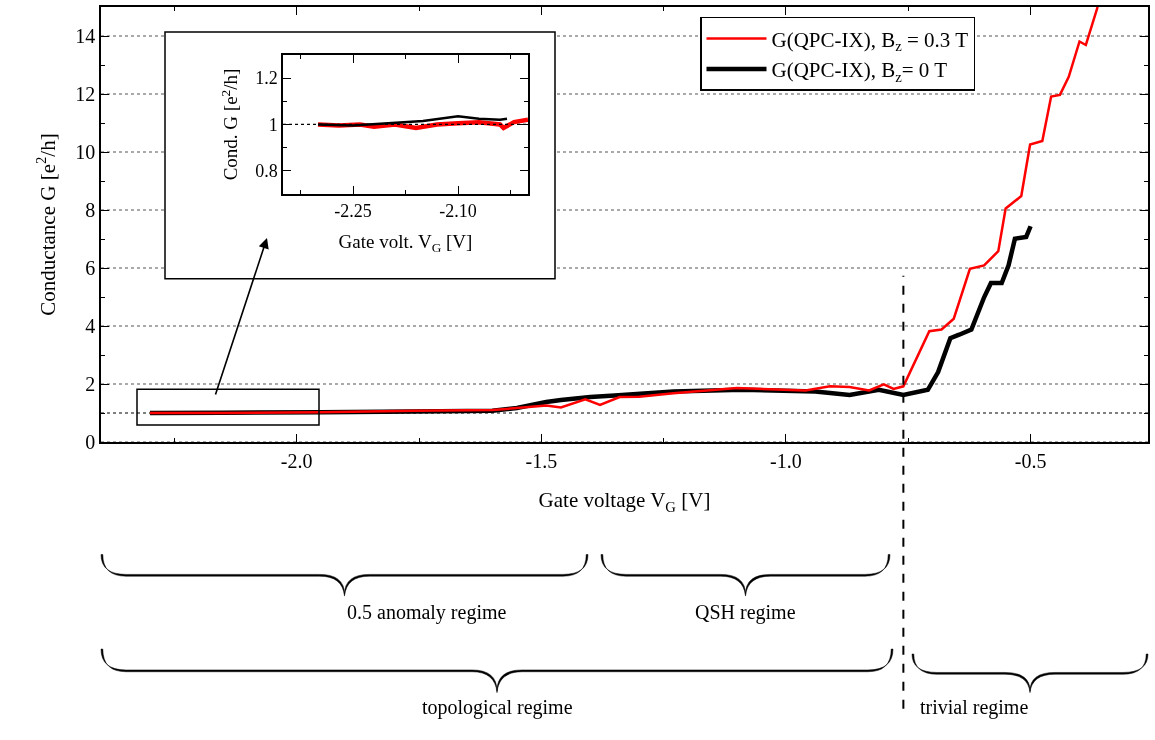  Describe the element at coordinates (90, 268) in the screenshot. I see `y-tick-label: 6` at that location.